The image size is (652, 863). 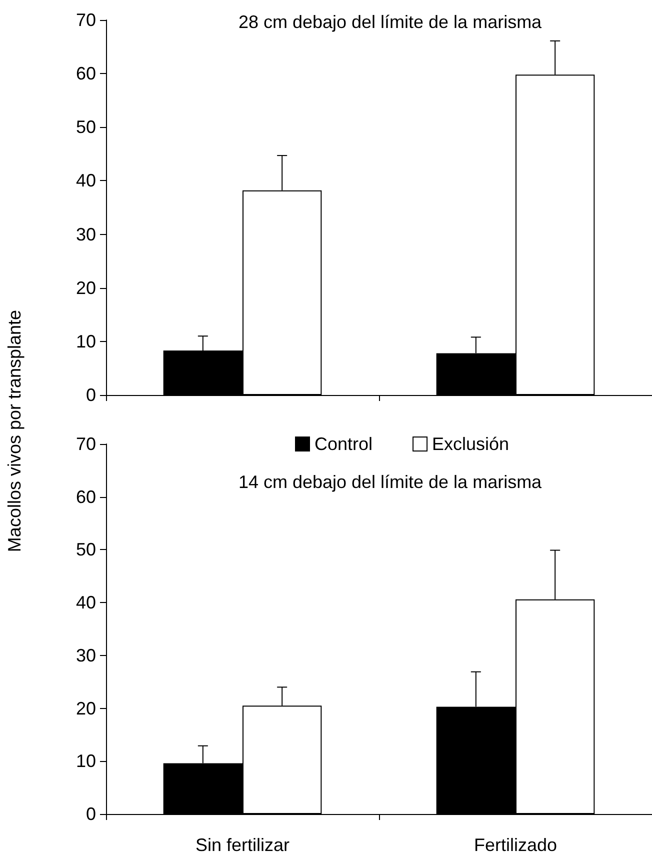 I want to click on x-tick-label: Fertilizado, so click(x=516, y=845).